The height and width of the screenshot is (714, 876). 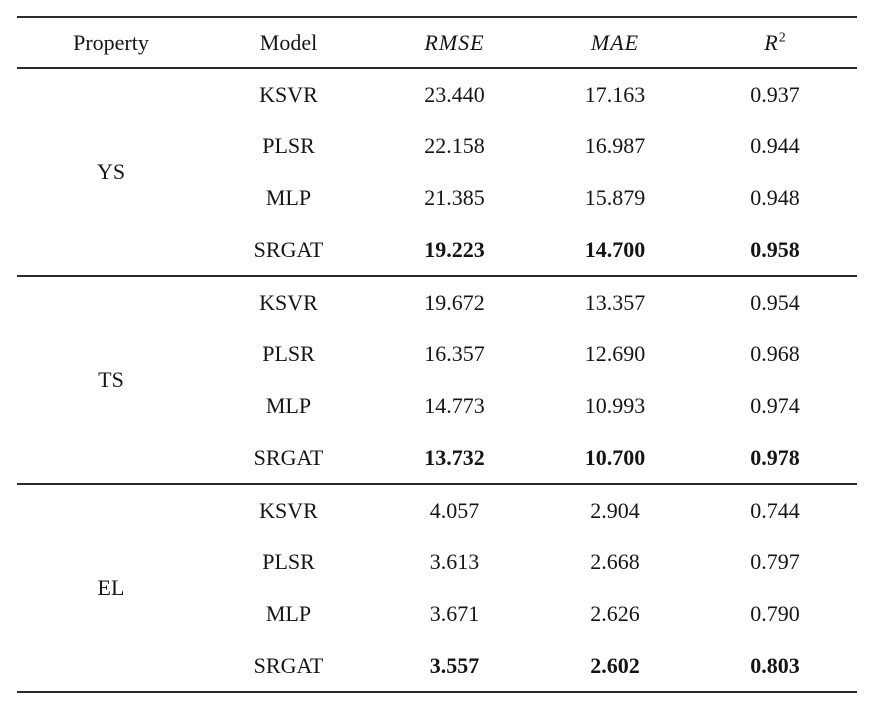 I want to click on table-row-best: SRGAT 19.223 14.700 0.958, so click(x=437, y=250).